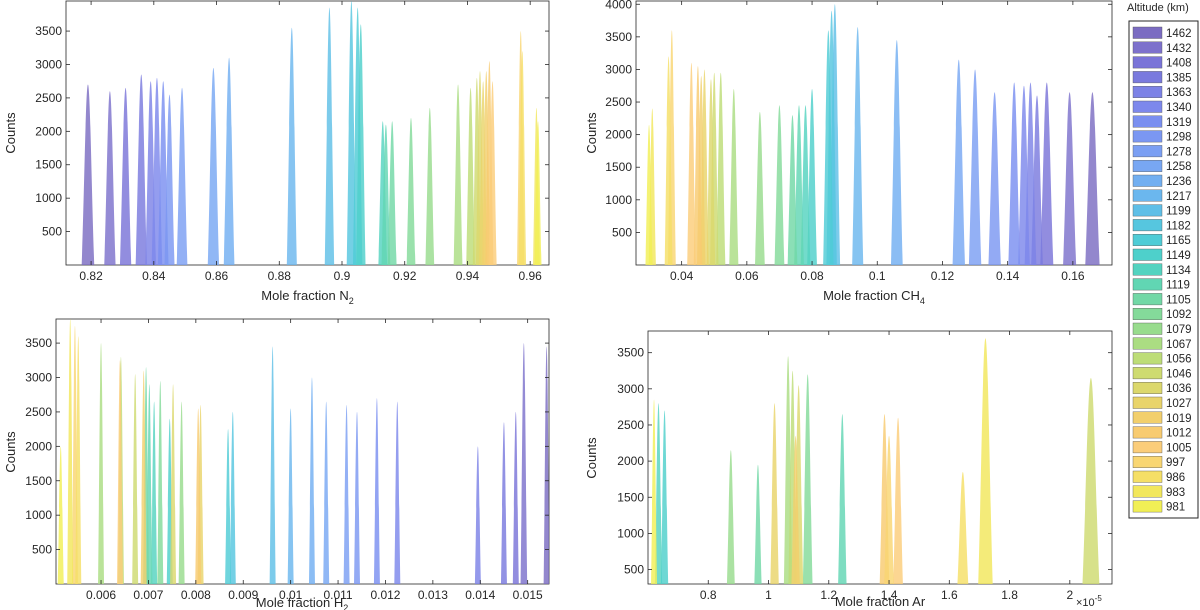  What do you see at coordinates (1179, 434) in the screenshot?
I see `legend-label-1012: 1012` at bounding box center [1179, 434].